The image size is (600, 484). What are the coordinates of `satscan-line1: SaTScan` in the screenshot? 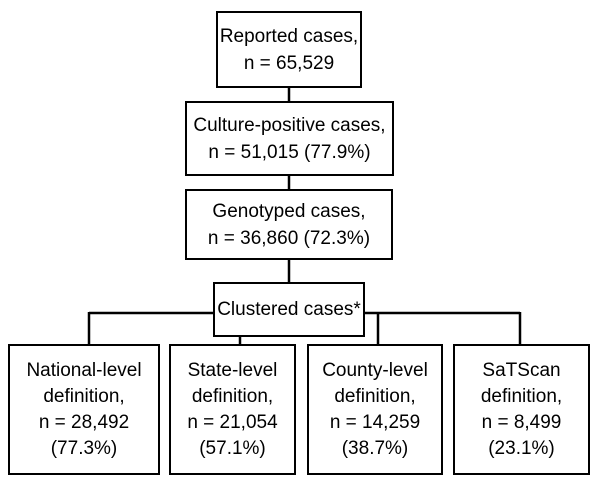 It's located at (521, 370).